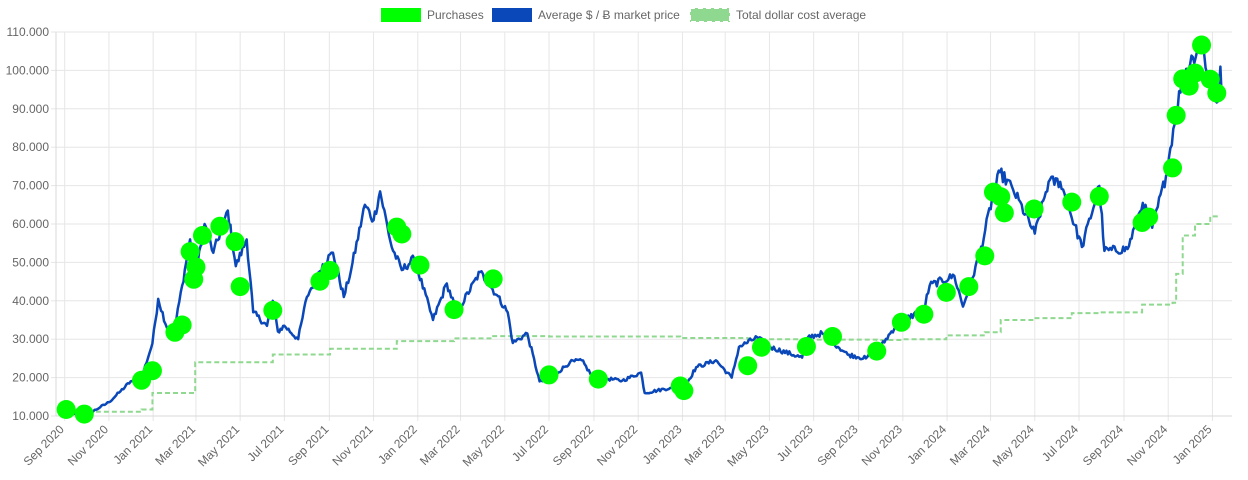 This screenshot has height=480, width=1248. What do you see at coordinates (926, 444) in the screenshot?
I see `x-tick-label: Jan 2024` at bounding box center [926, 444].